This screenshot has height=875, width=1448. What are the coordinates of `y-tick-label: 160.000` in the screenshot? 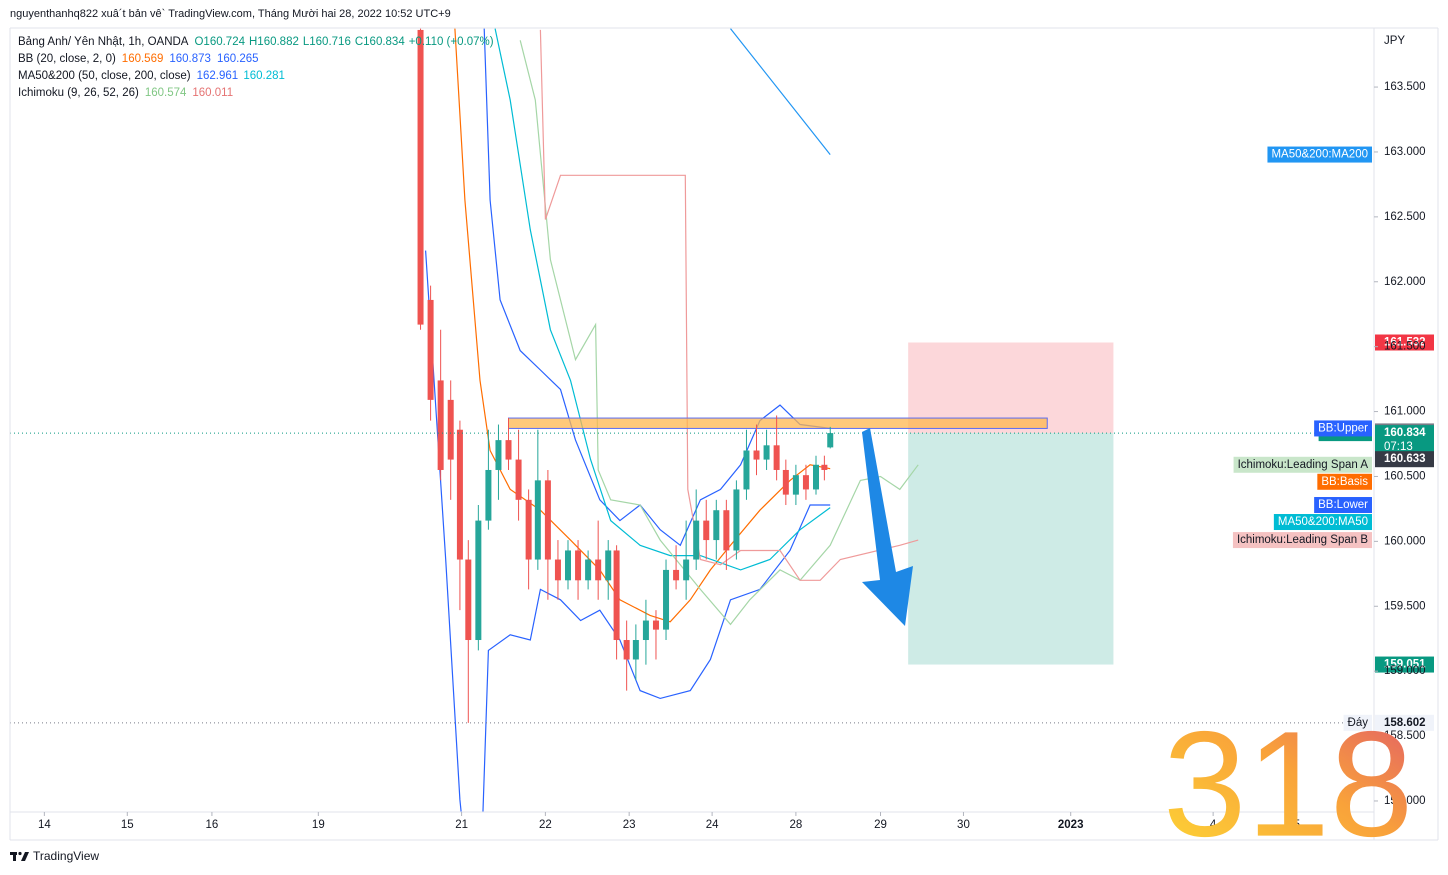 It's located at (1405, 541).